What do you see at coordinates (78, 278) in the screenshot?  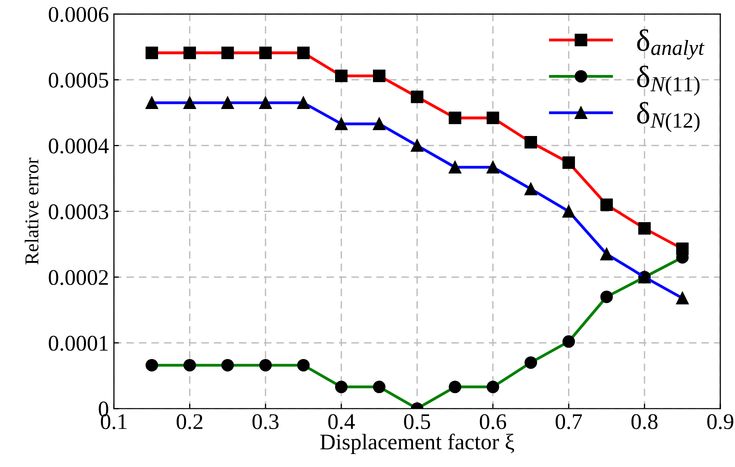 I see `y-tick-label: 0.0002` at bounding box center [78, 278].